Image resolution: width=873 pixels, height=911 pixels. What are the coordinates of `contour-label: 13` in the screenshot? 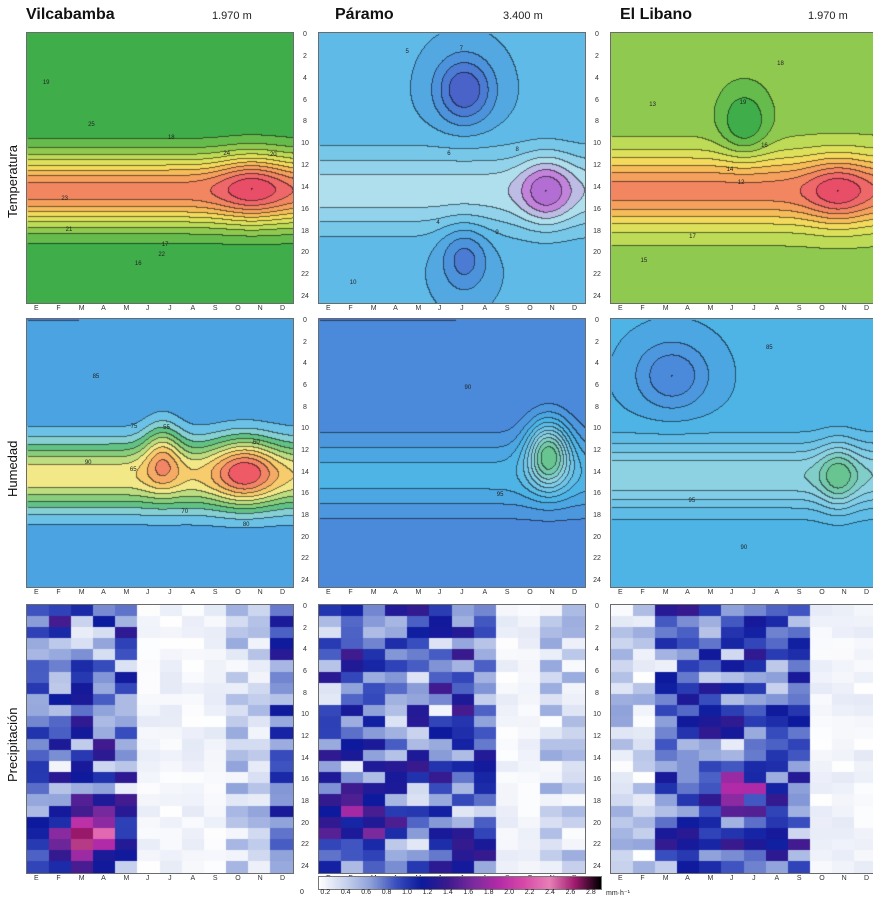 It's located at (652, 105).